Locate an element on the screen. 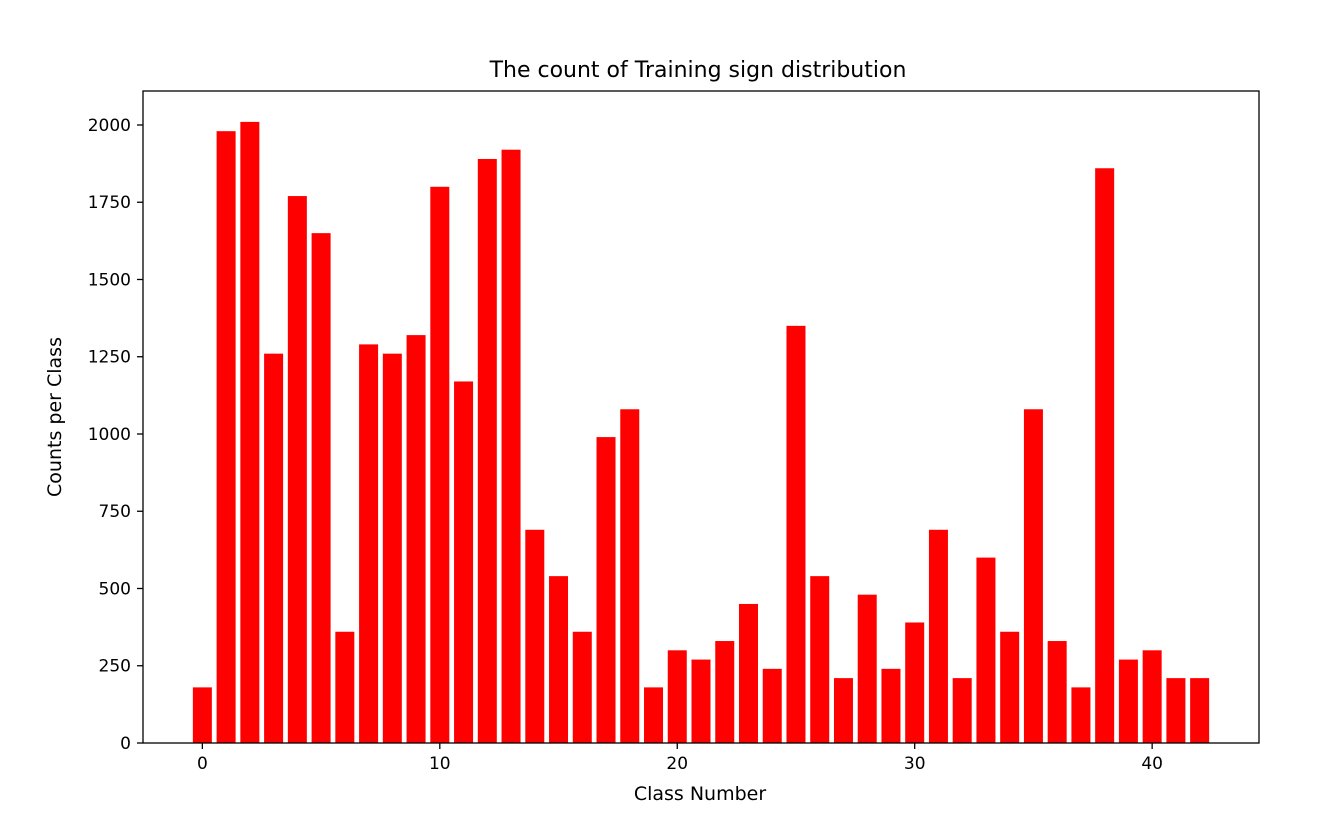 Image resolution: width=1336 pixels, height=826 pixels. x-tick-label: 30 is located at coordinates (915, 764).